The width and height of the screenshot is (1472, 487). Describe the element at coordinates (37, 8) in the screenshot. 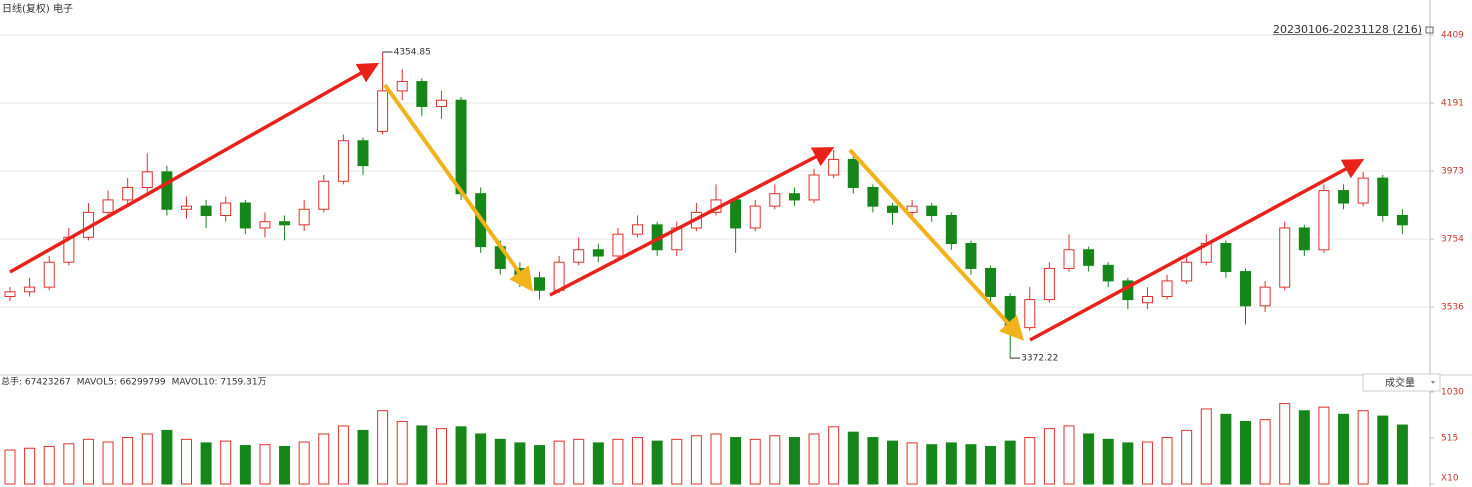

I see `chart-title: 日线(复权) 电子` at that location.